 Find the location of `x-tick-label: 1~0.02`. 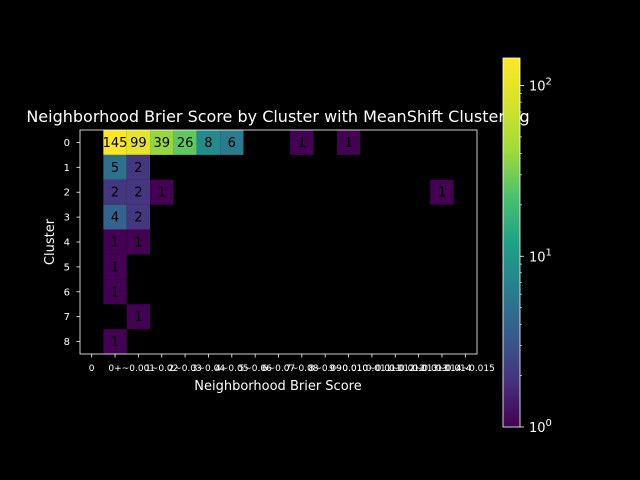

x-tick-label: 1~0.02 is located at coordinates (161, 369).